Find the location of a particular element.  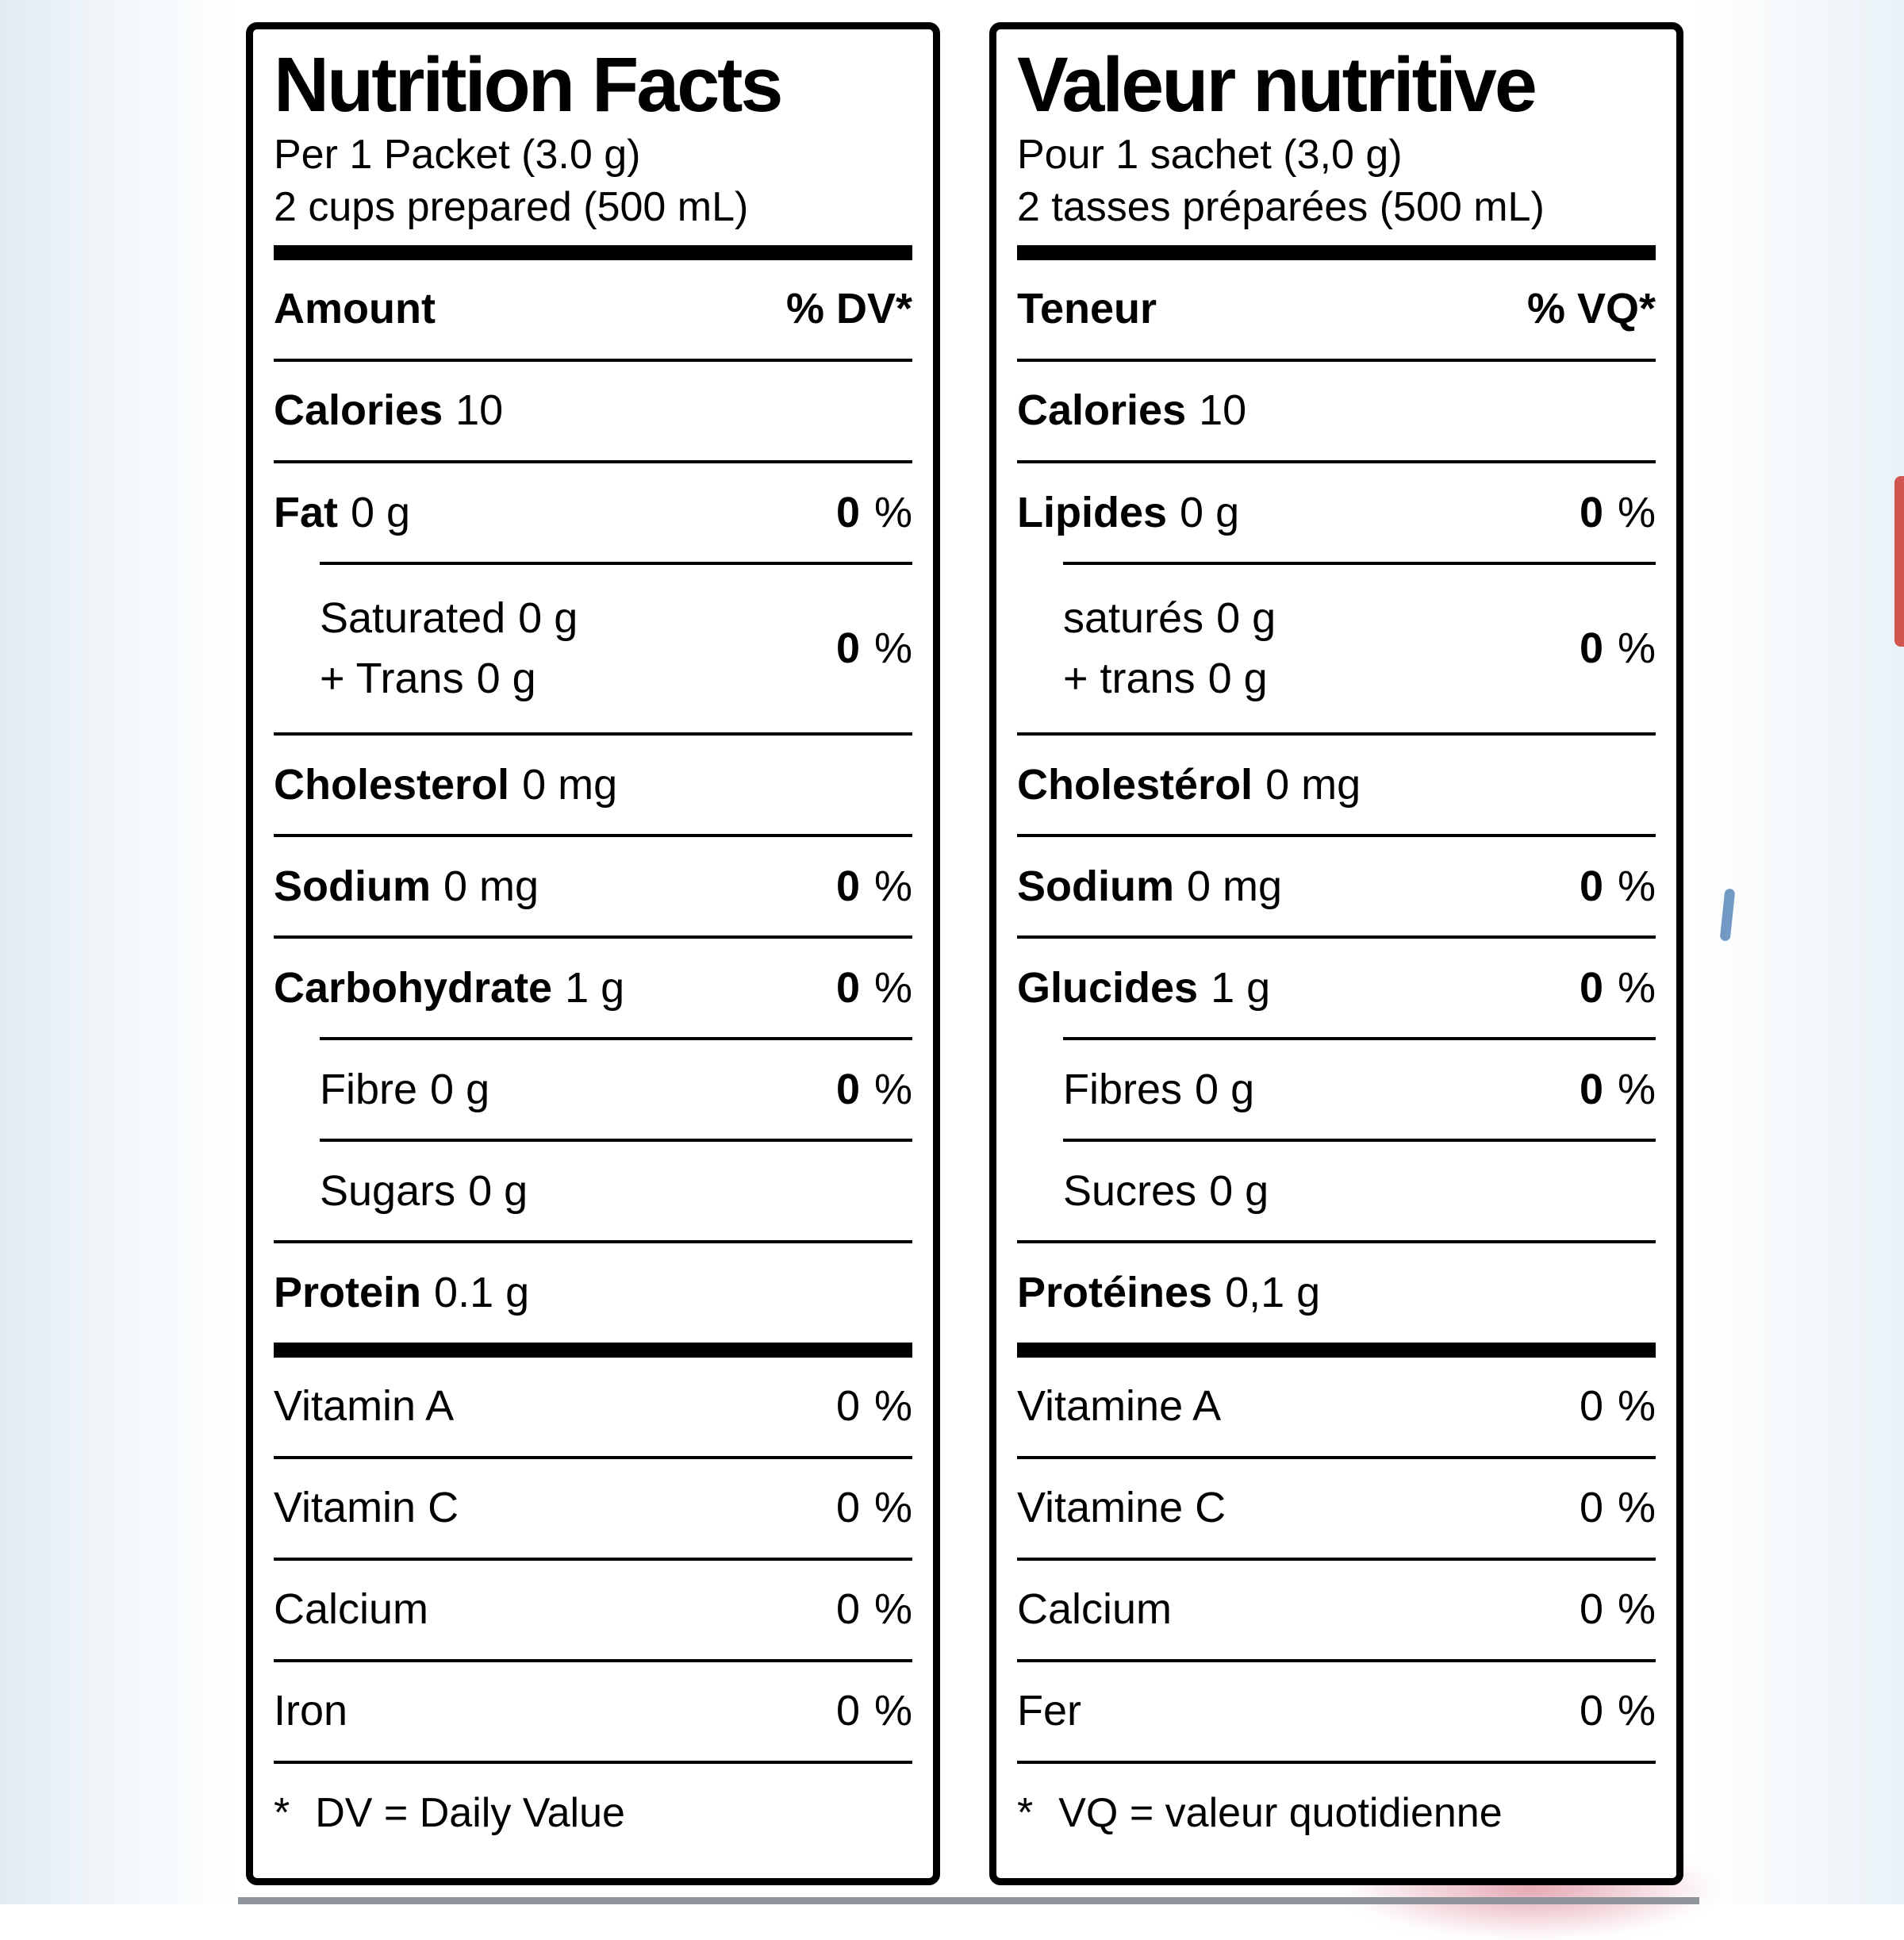

nutrient-row-vitamin-c: Vitamin C 0 % is located at coordinates (593, 1508).